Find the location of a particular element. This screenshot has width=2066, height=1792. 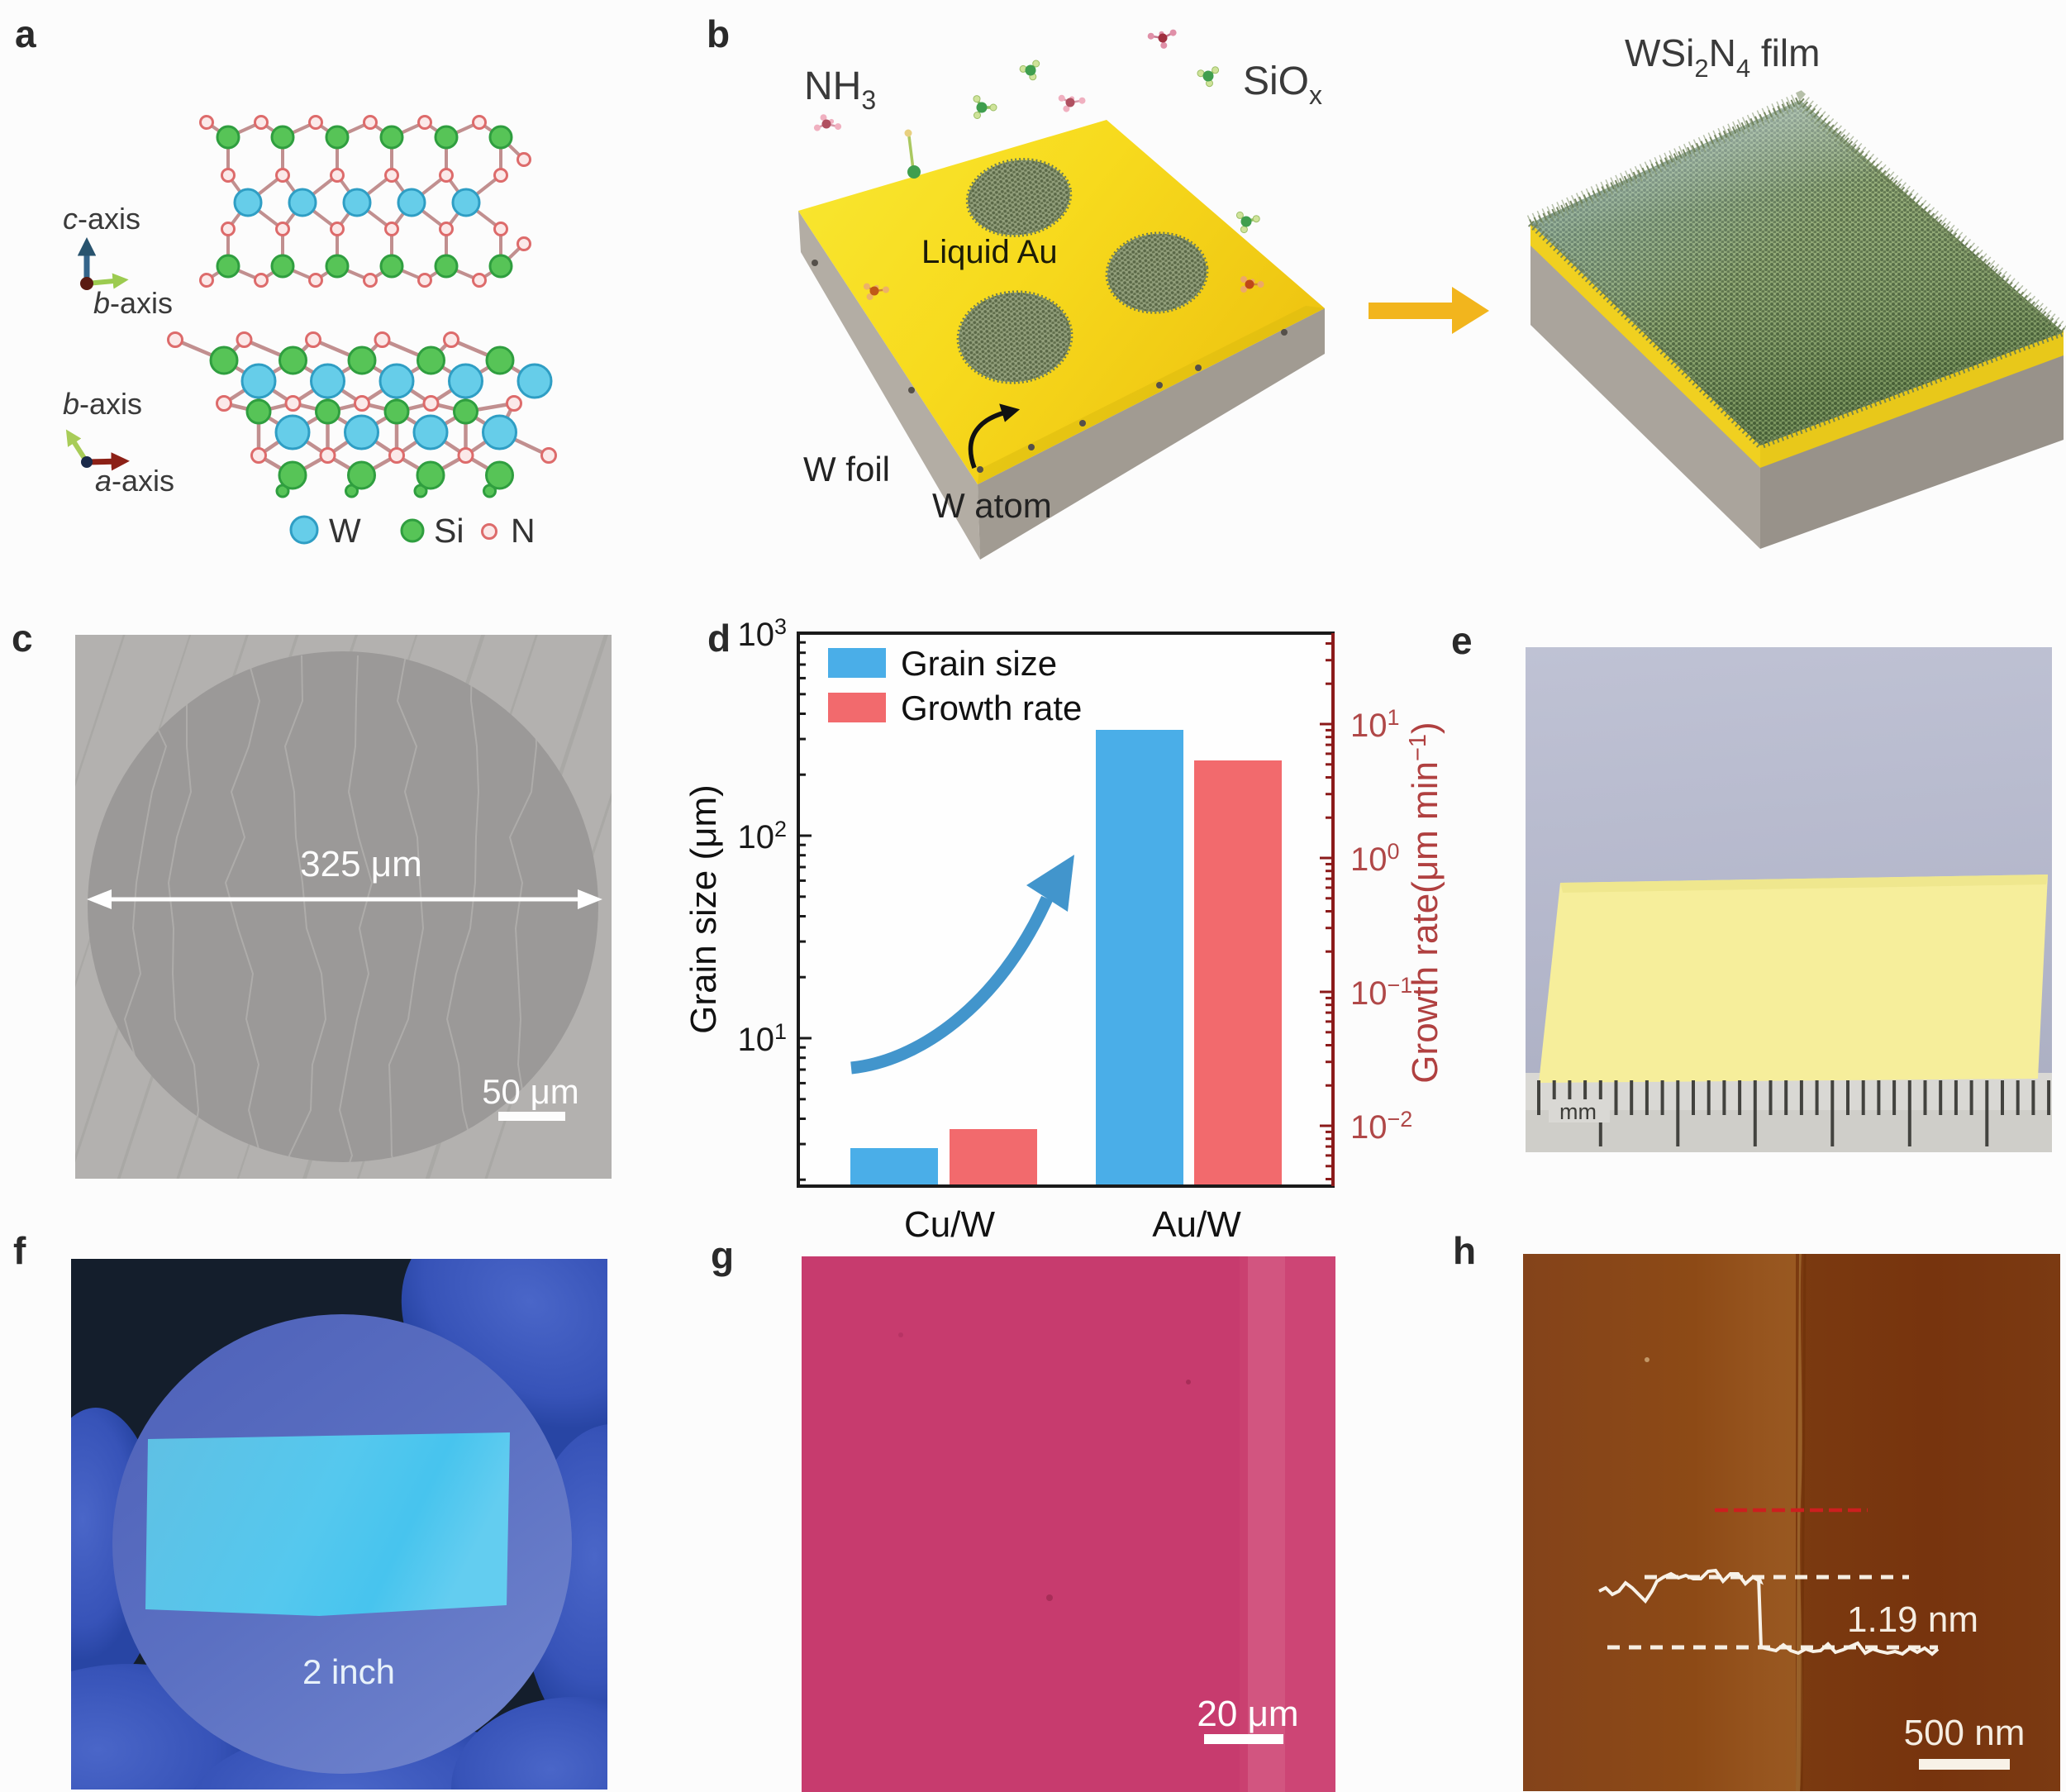

svg-text: 2 inch is located at coordinates (348, 1671).